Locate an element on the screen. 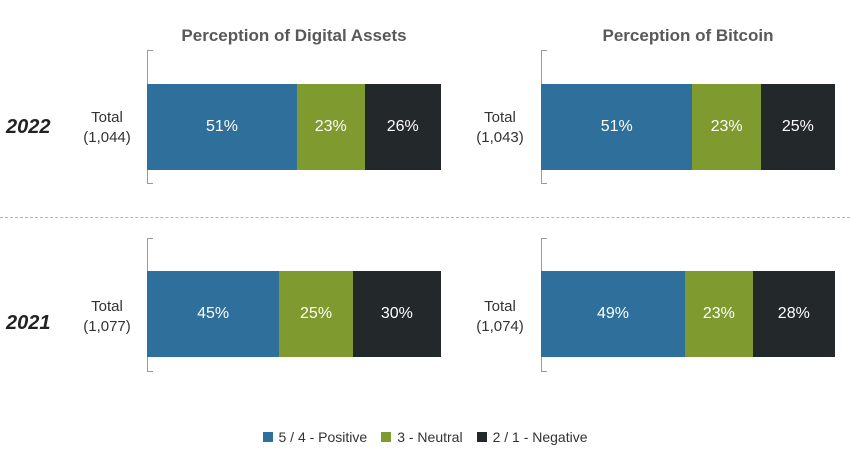  legend-swatch-negative is located at coordinates (481, 437).